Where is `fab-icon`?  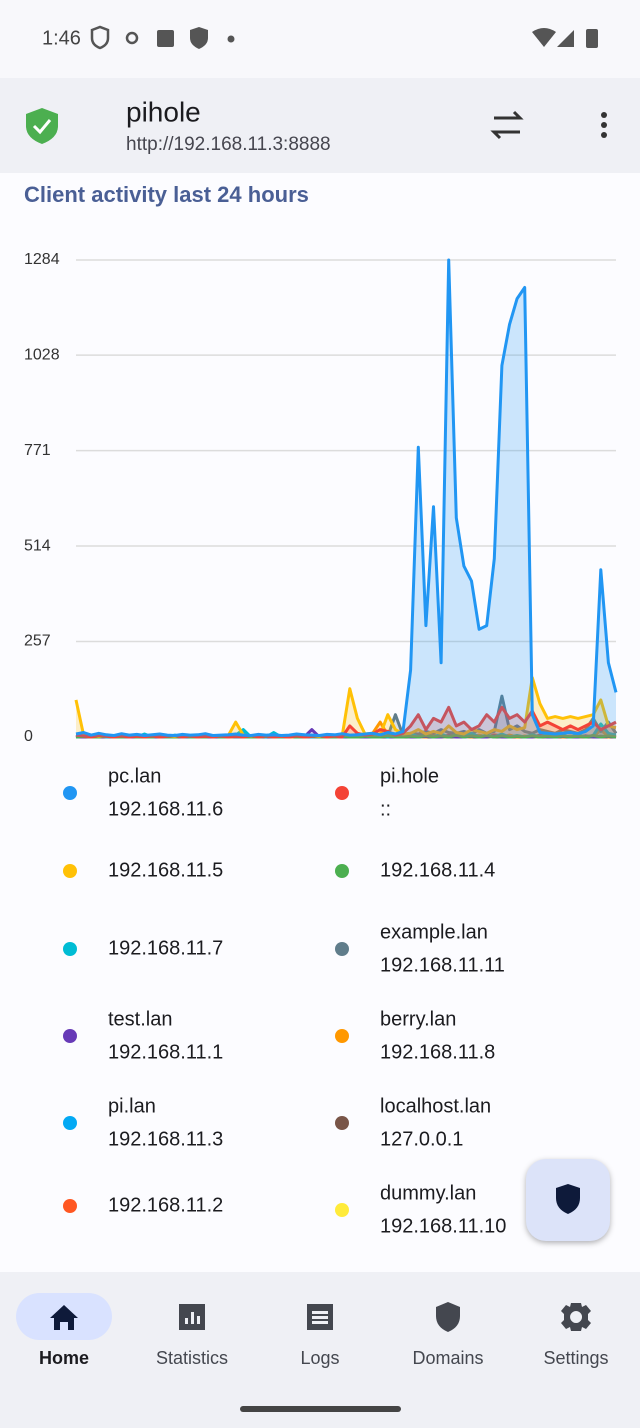
fab-icon is located at coordinates (568, 1199).